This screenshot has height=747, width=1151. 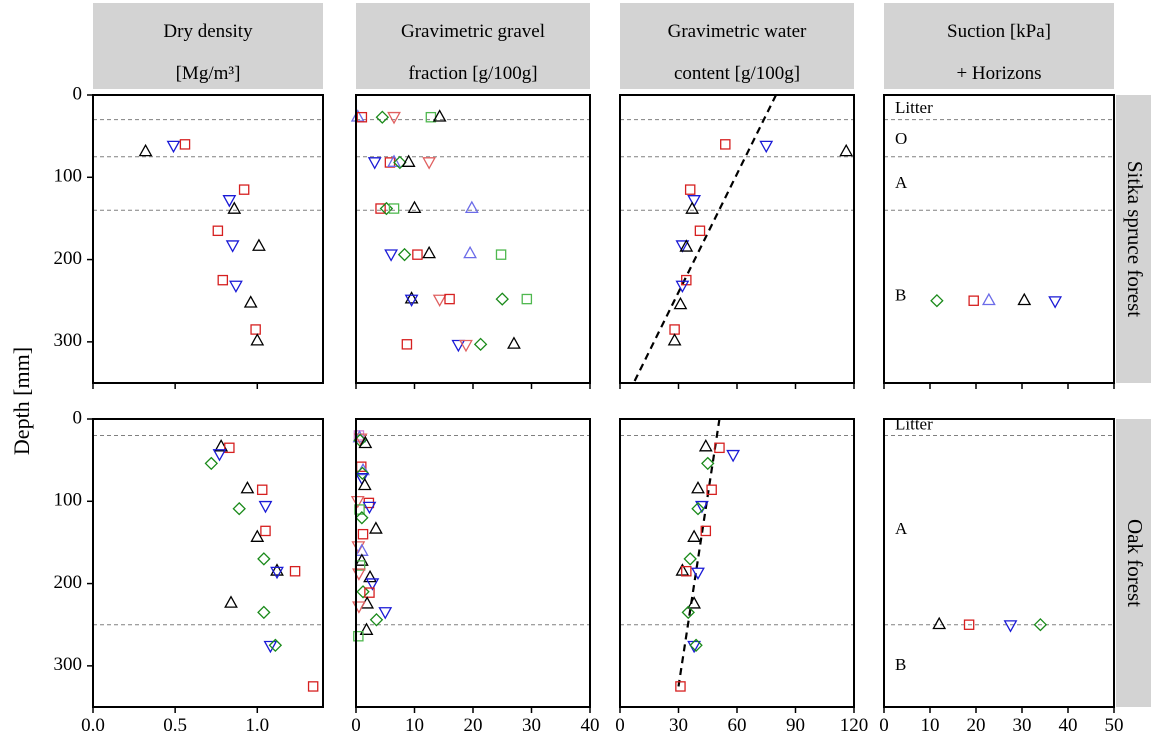 What do you see at coordinates (678, 725) in the screenshot?
I see `x-tick-label: 30` at bounding box center [678, 725].